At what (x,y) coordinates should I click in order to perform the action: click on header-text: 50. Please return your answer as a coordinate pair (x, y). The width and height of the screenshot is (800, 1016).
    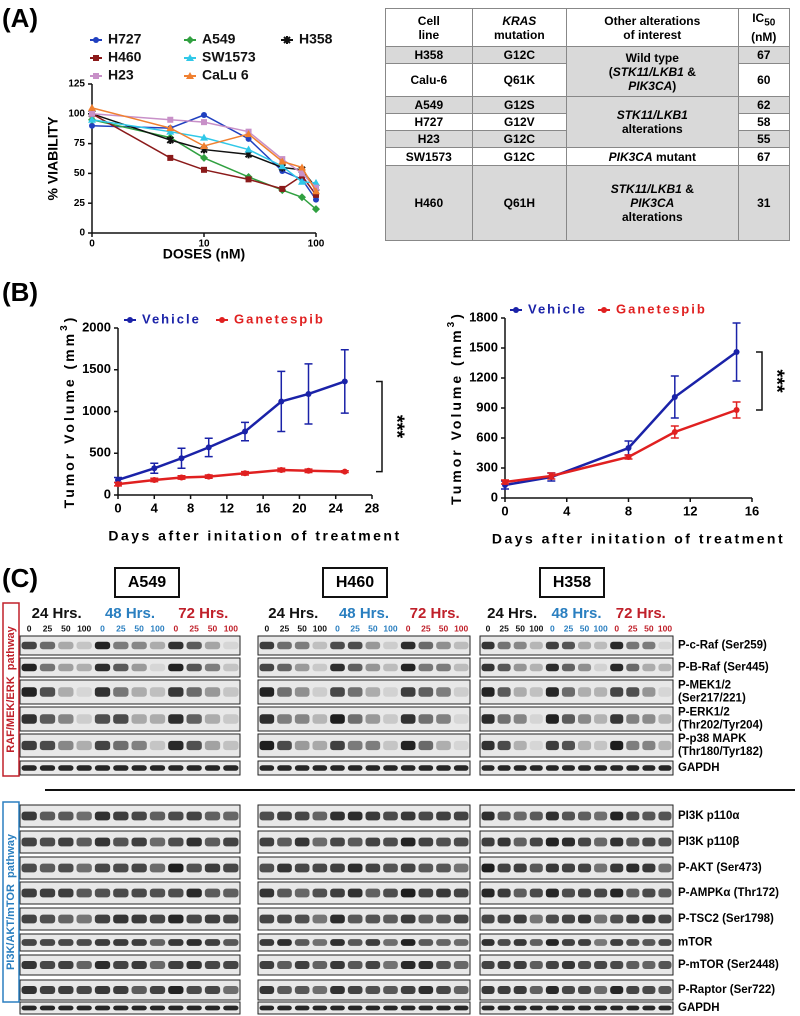
    Looking at the image, I should click on (770, 23).